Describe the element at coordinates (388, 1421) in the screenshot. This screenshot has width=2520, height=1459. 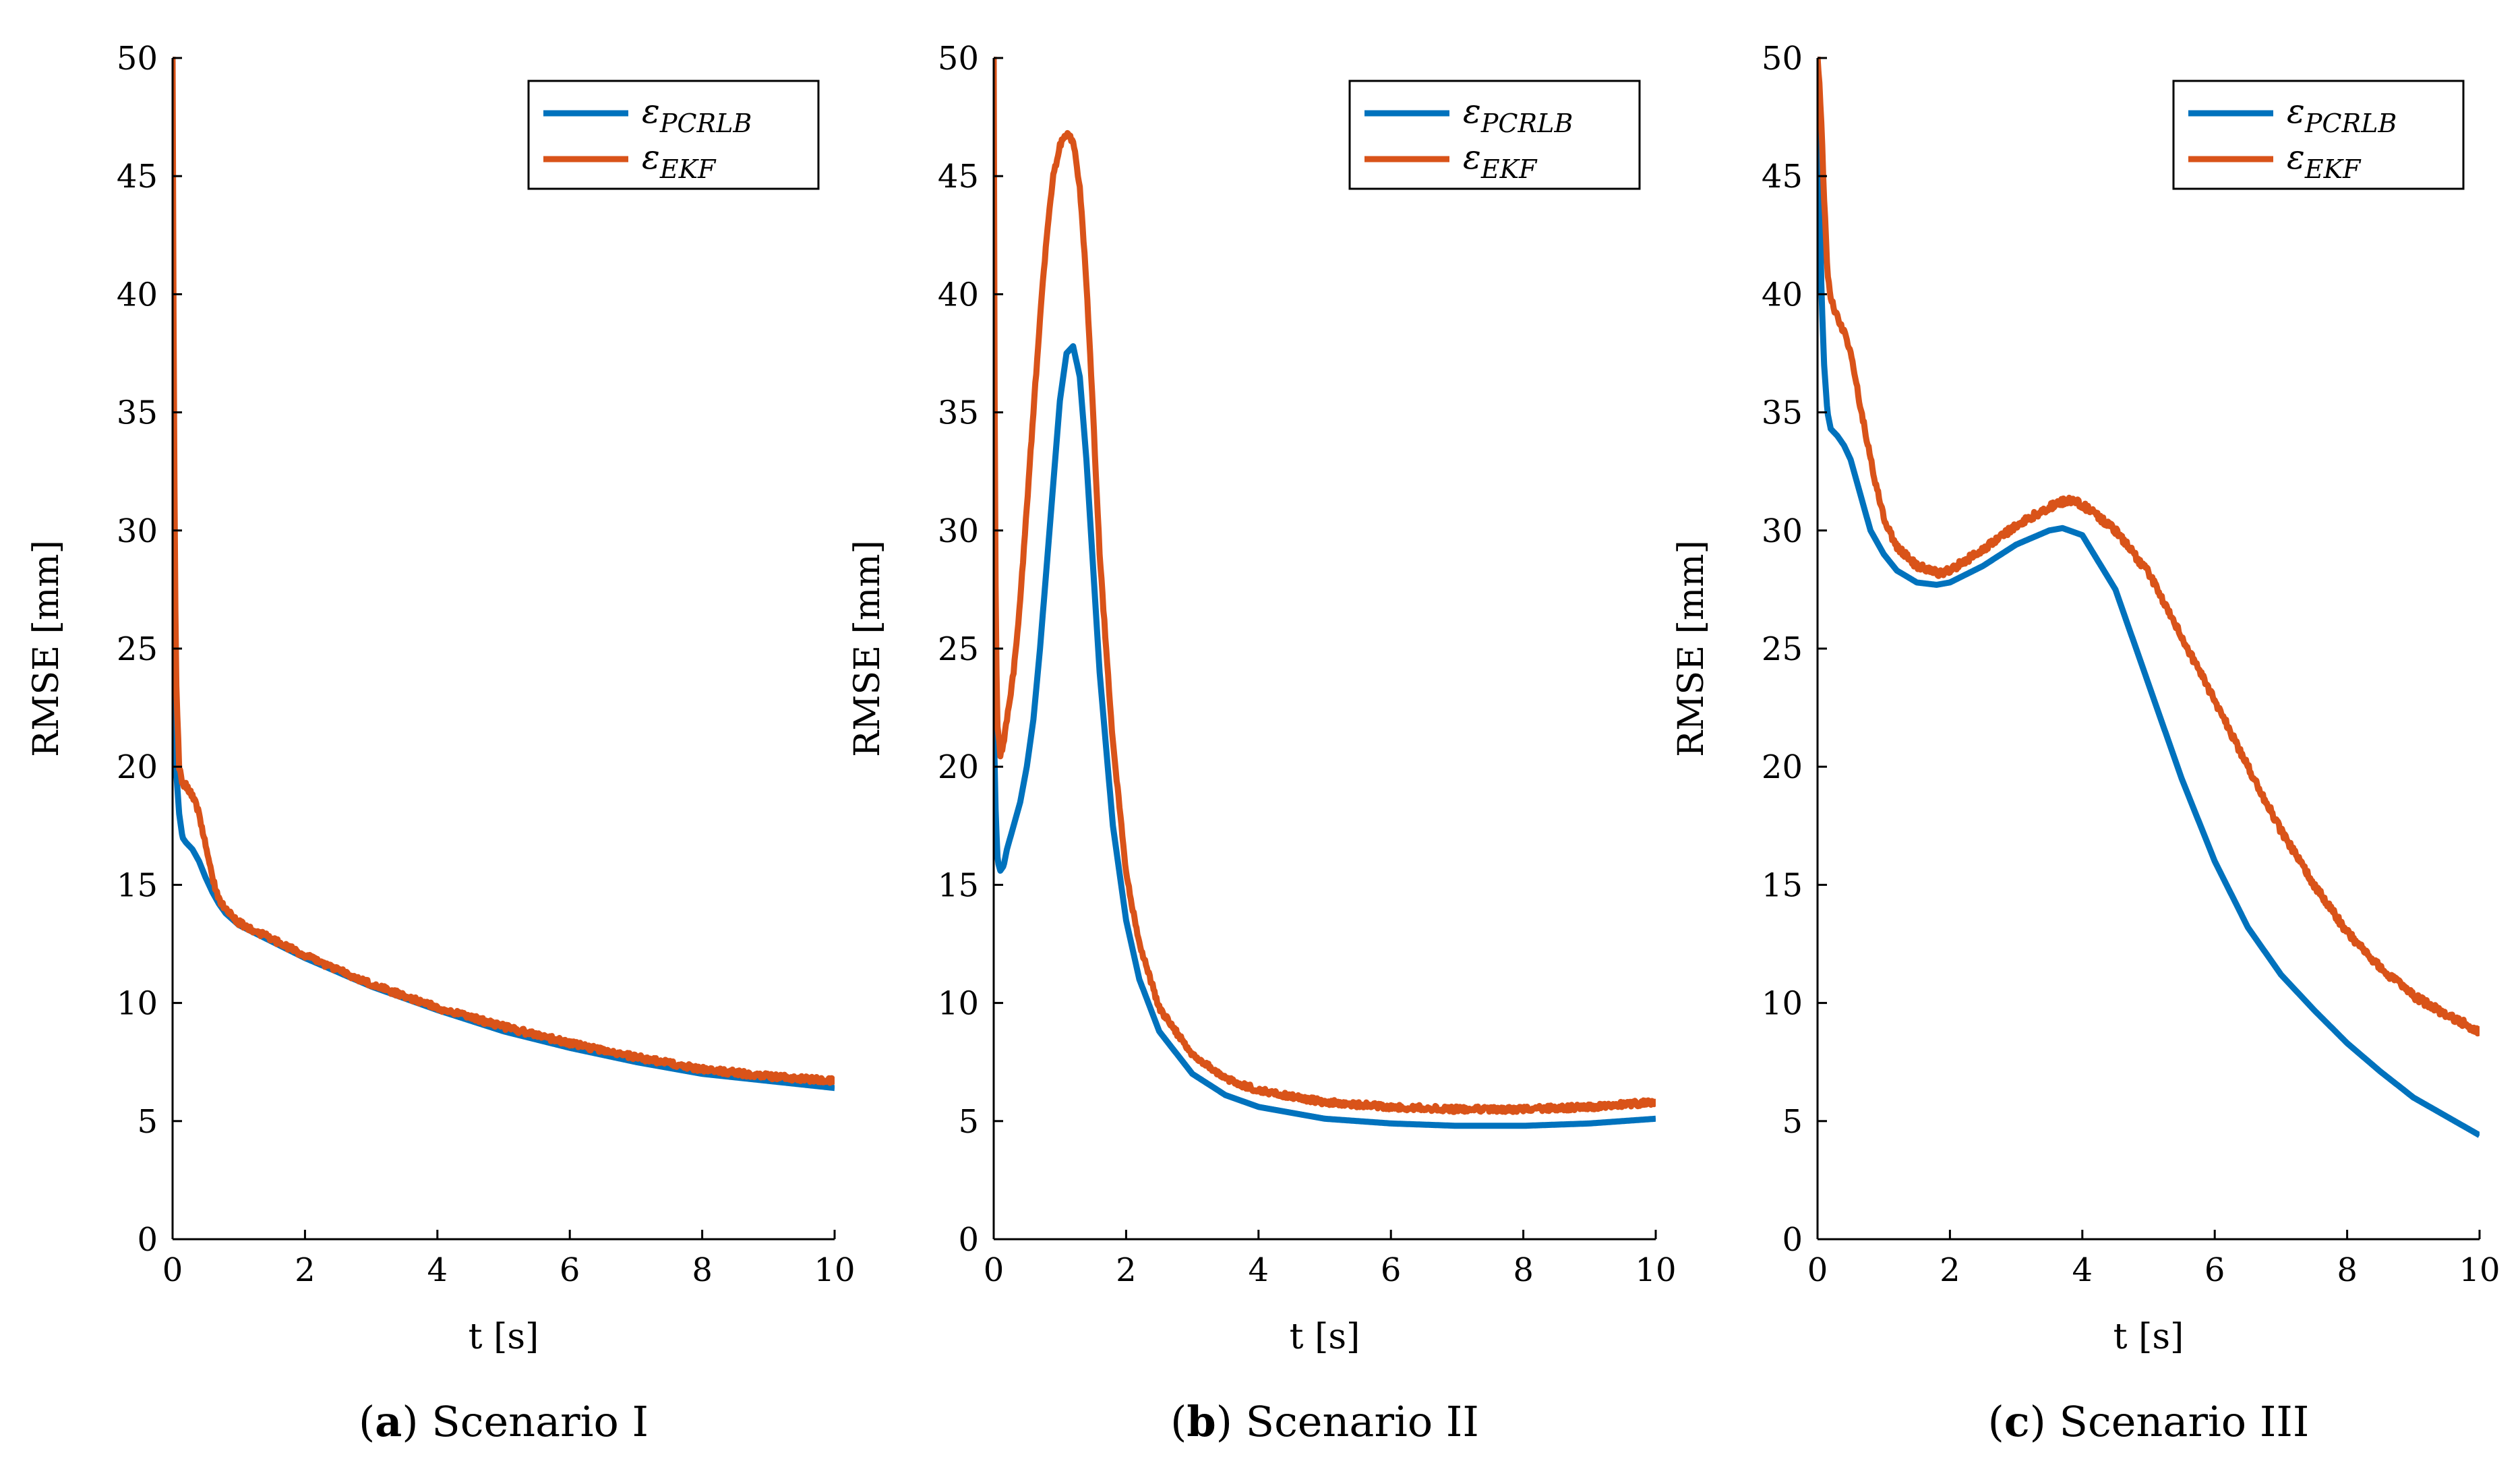
I see `caption-tag: a` at that location.